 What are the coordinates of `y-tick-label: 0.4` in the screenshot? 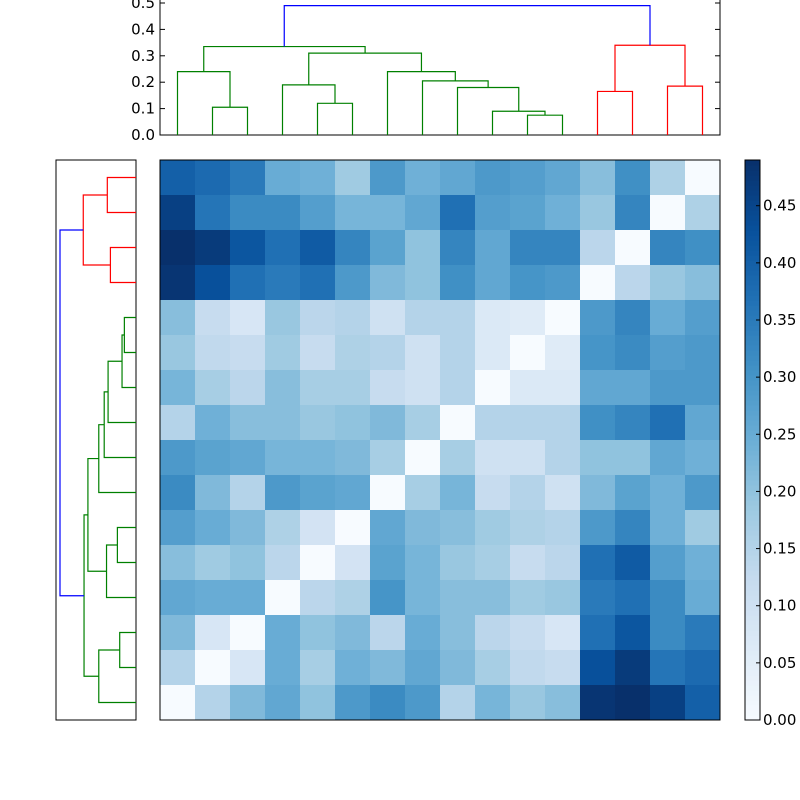 It's located at (143, 29).